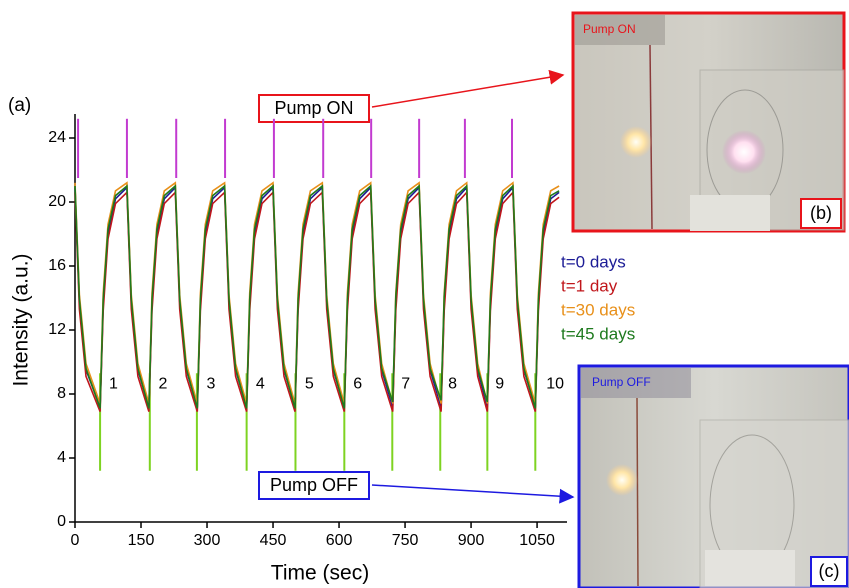 The height and width of the screenshot is (588, 849). I want to click on cycle-label: 9, so click(499, 384).